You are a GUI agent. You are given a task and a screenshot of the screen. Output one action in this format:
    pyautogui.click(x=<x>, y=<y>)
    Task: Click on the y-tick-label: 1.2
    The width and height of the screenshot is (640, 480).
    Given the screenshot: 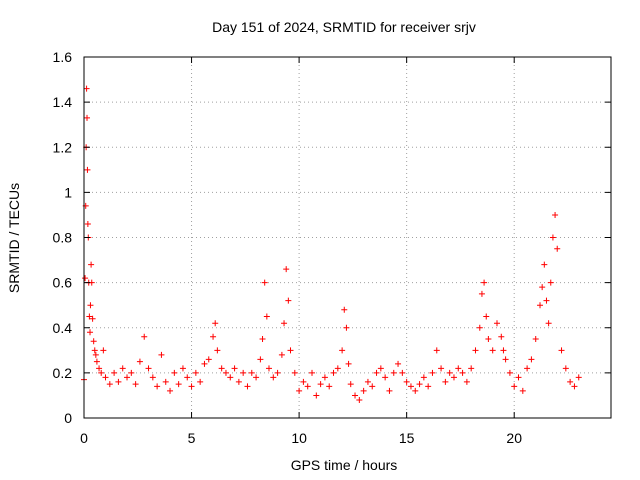 What is the action you would take?
    pyautogui.click(x=63, y=147)
    